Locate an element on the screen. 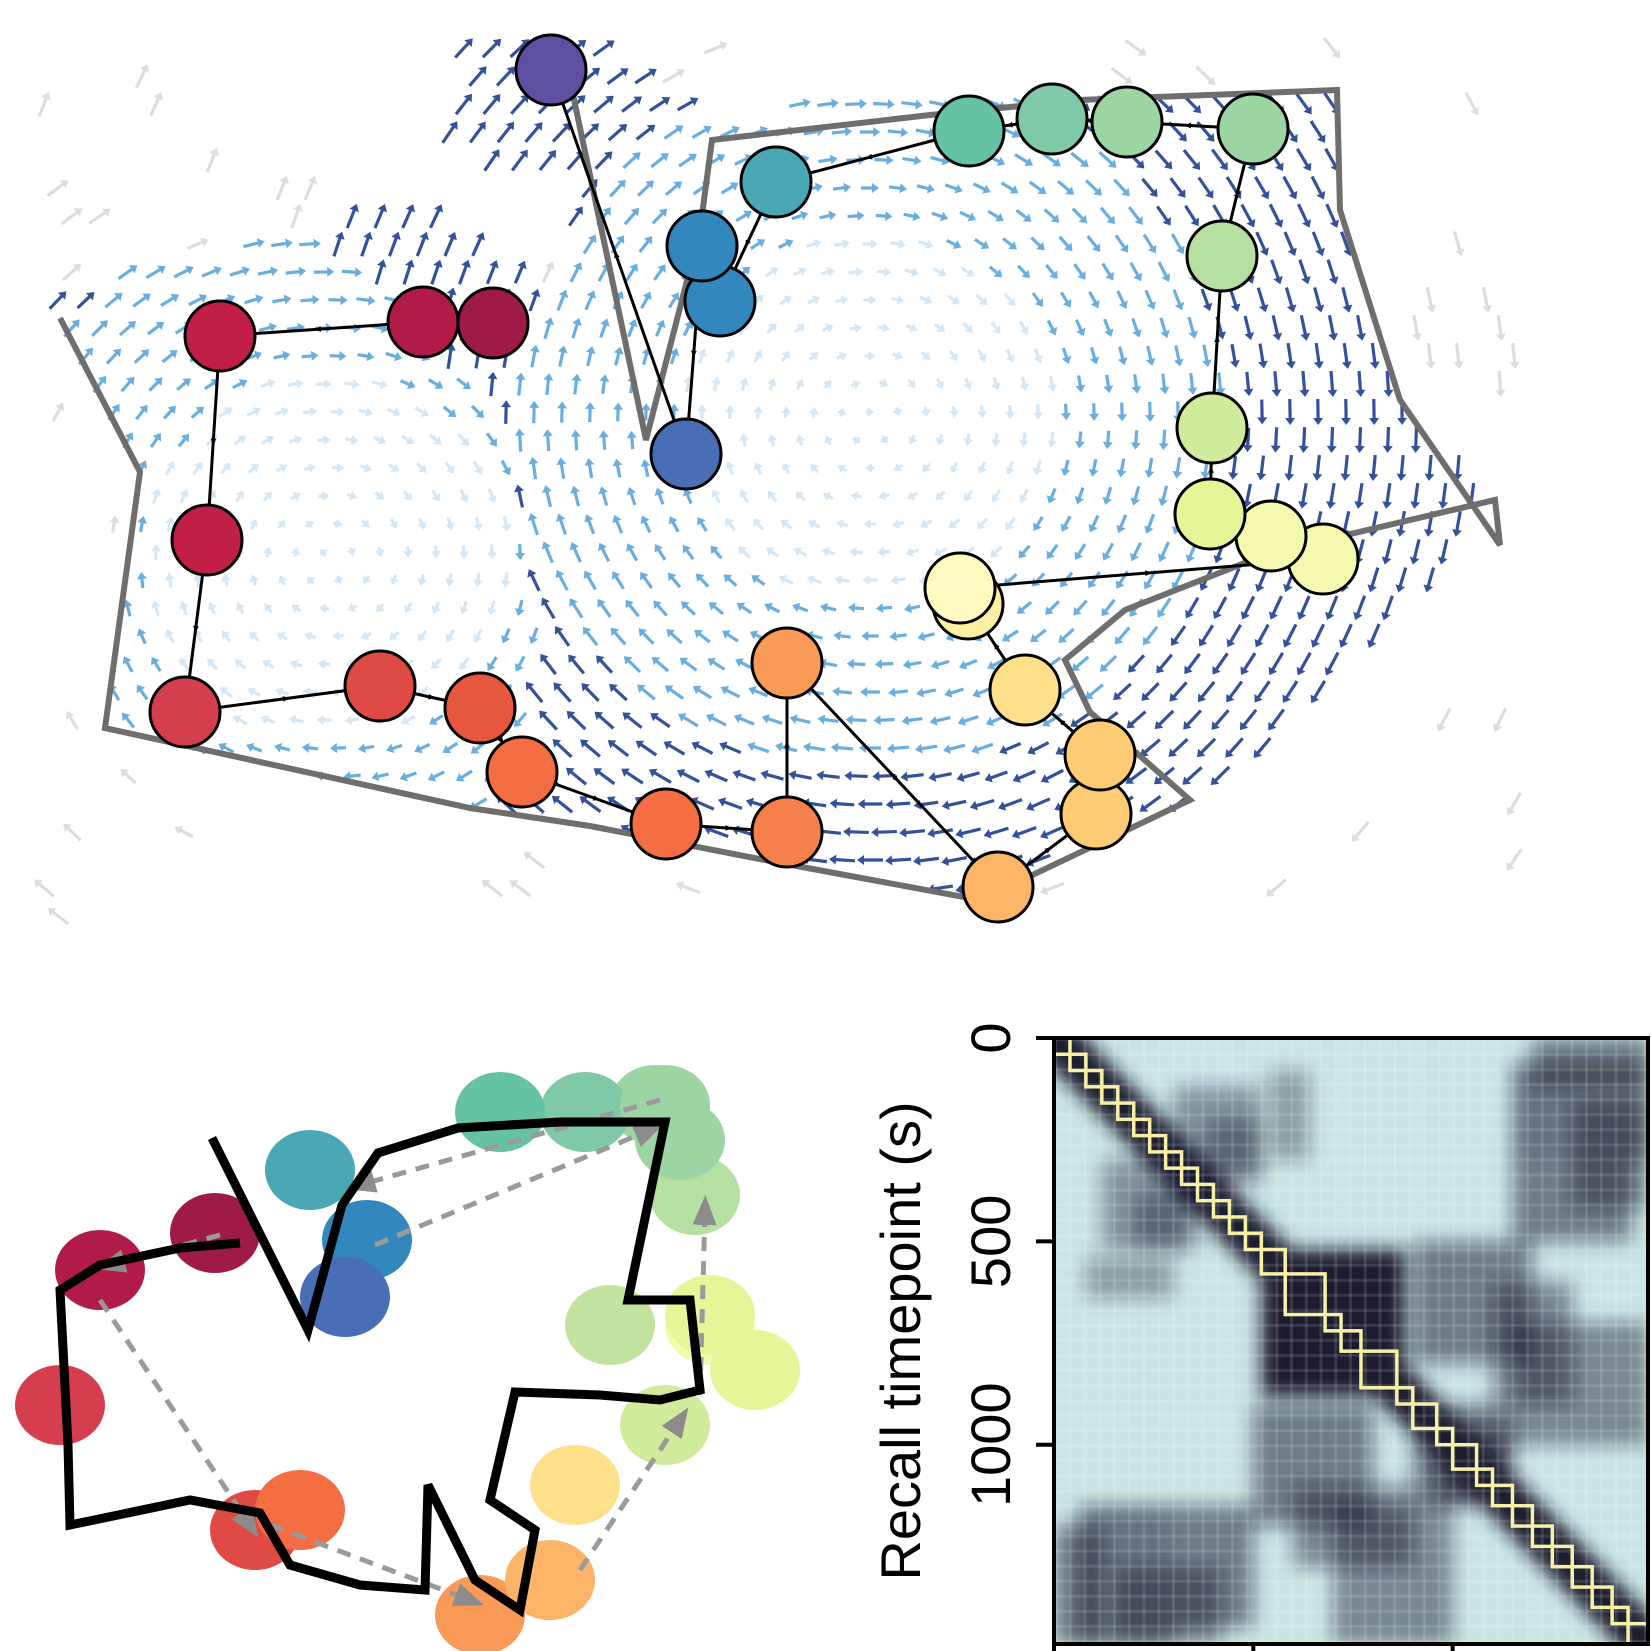 This screenshot has width=1651, height=1651. event-node is located at coordinates (969, 131).